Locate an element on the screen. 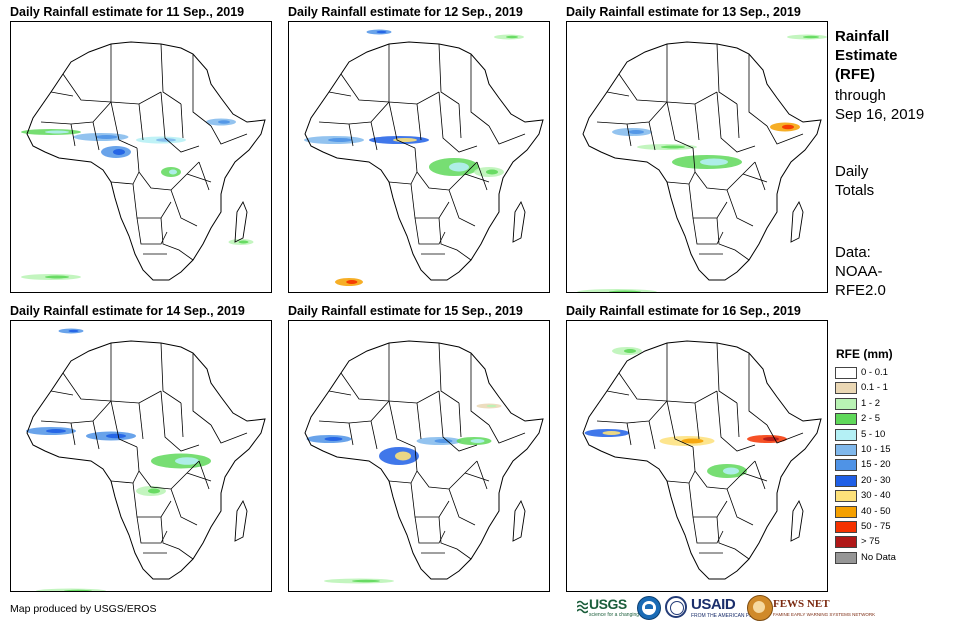 This screenshot has height=626, width=967. sidebar-title: Rainfall Estimate (RFE) is located at coordinates (866, 55).